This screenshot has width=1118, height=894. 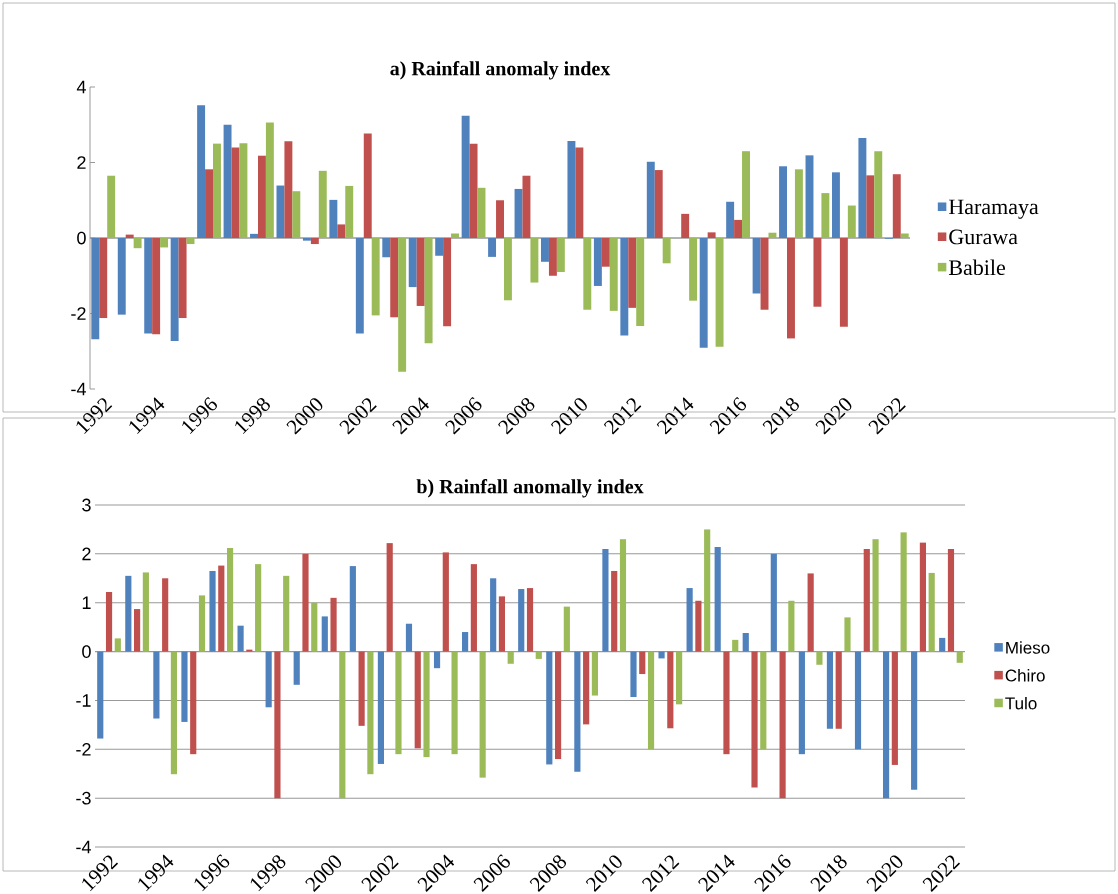 What do you see at coordinates (1025, 675) in the screenshot?
I see `legend-label: Chiro` at bounding box center [1025, 675].